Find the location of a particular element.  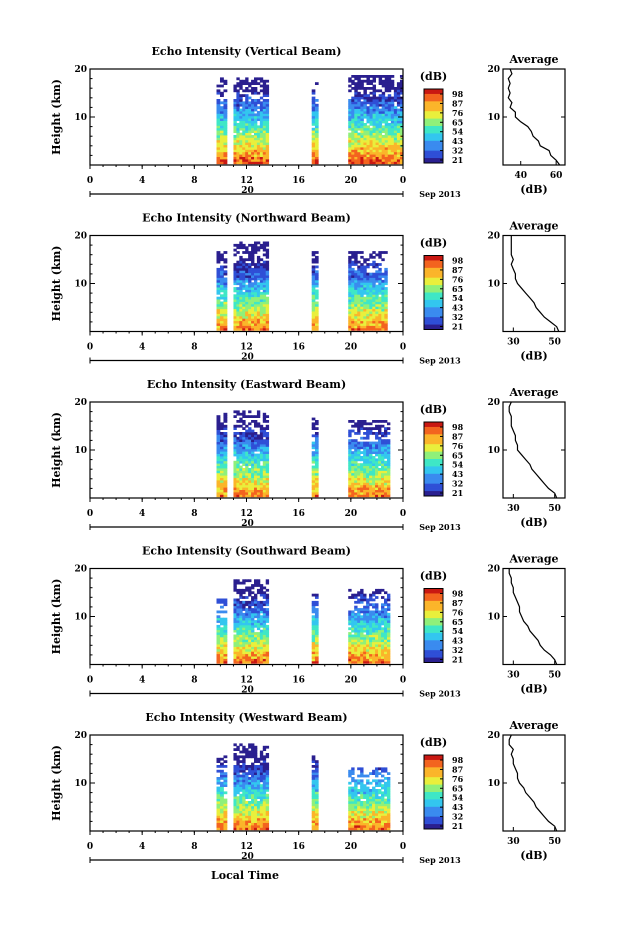

colorbar-swatch is located at coordinates (433, 647).